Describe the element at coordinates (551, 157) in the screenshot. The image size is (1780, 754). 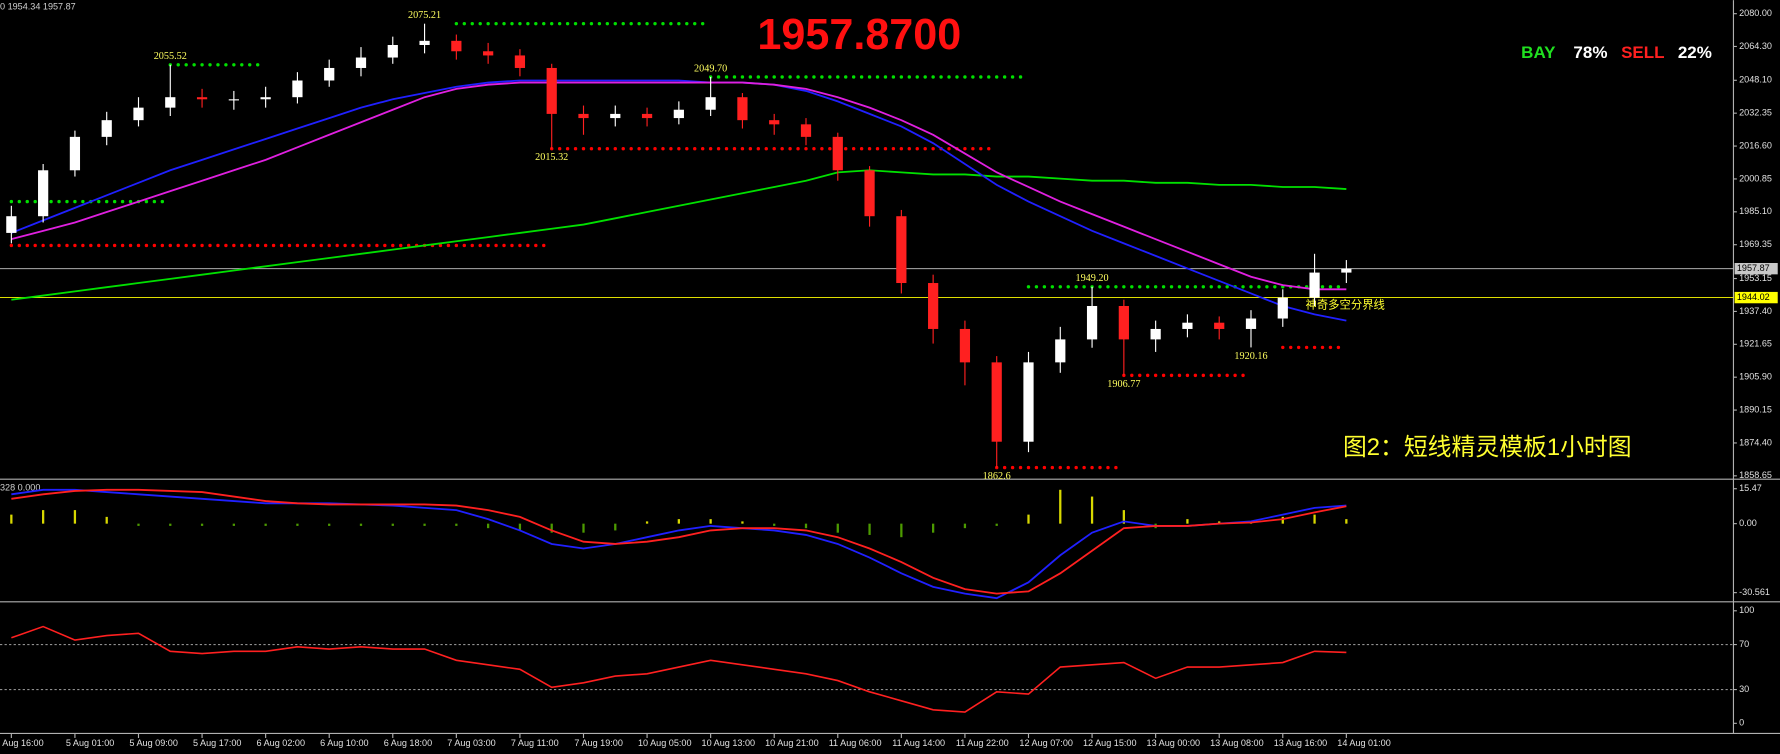
I see `annotation: 2015.32` at that location.